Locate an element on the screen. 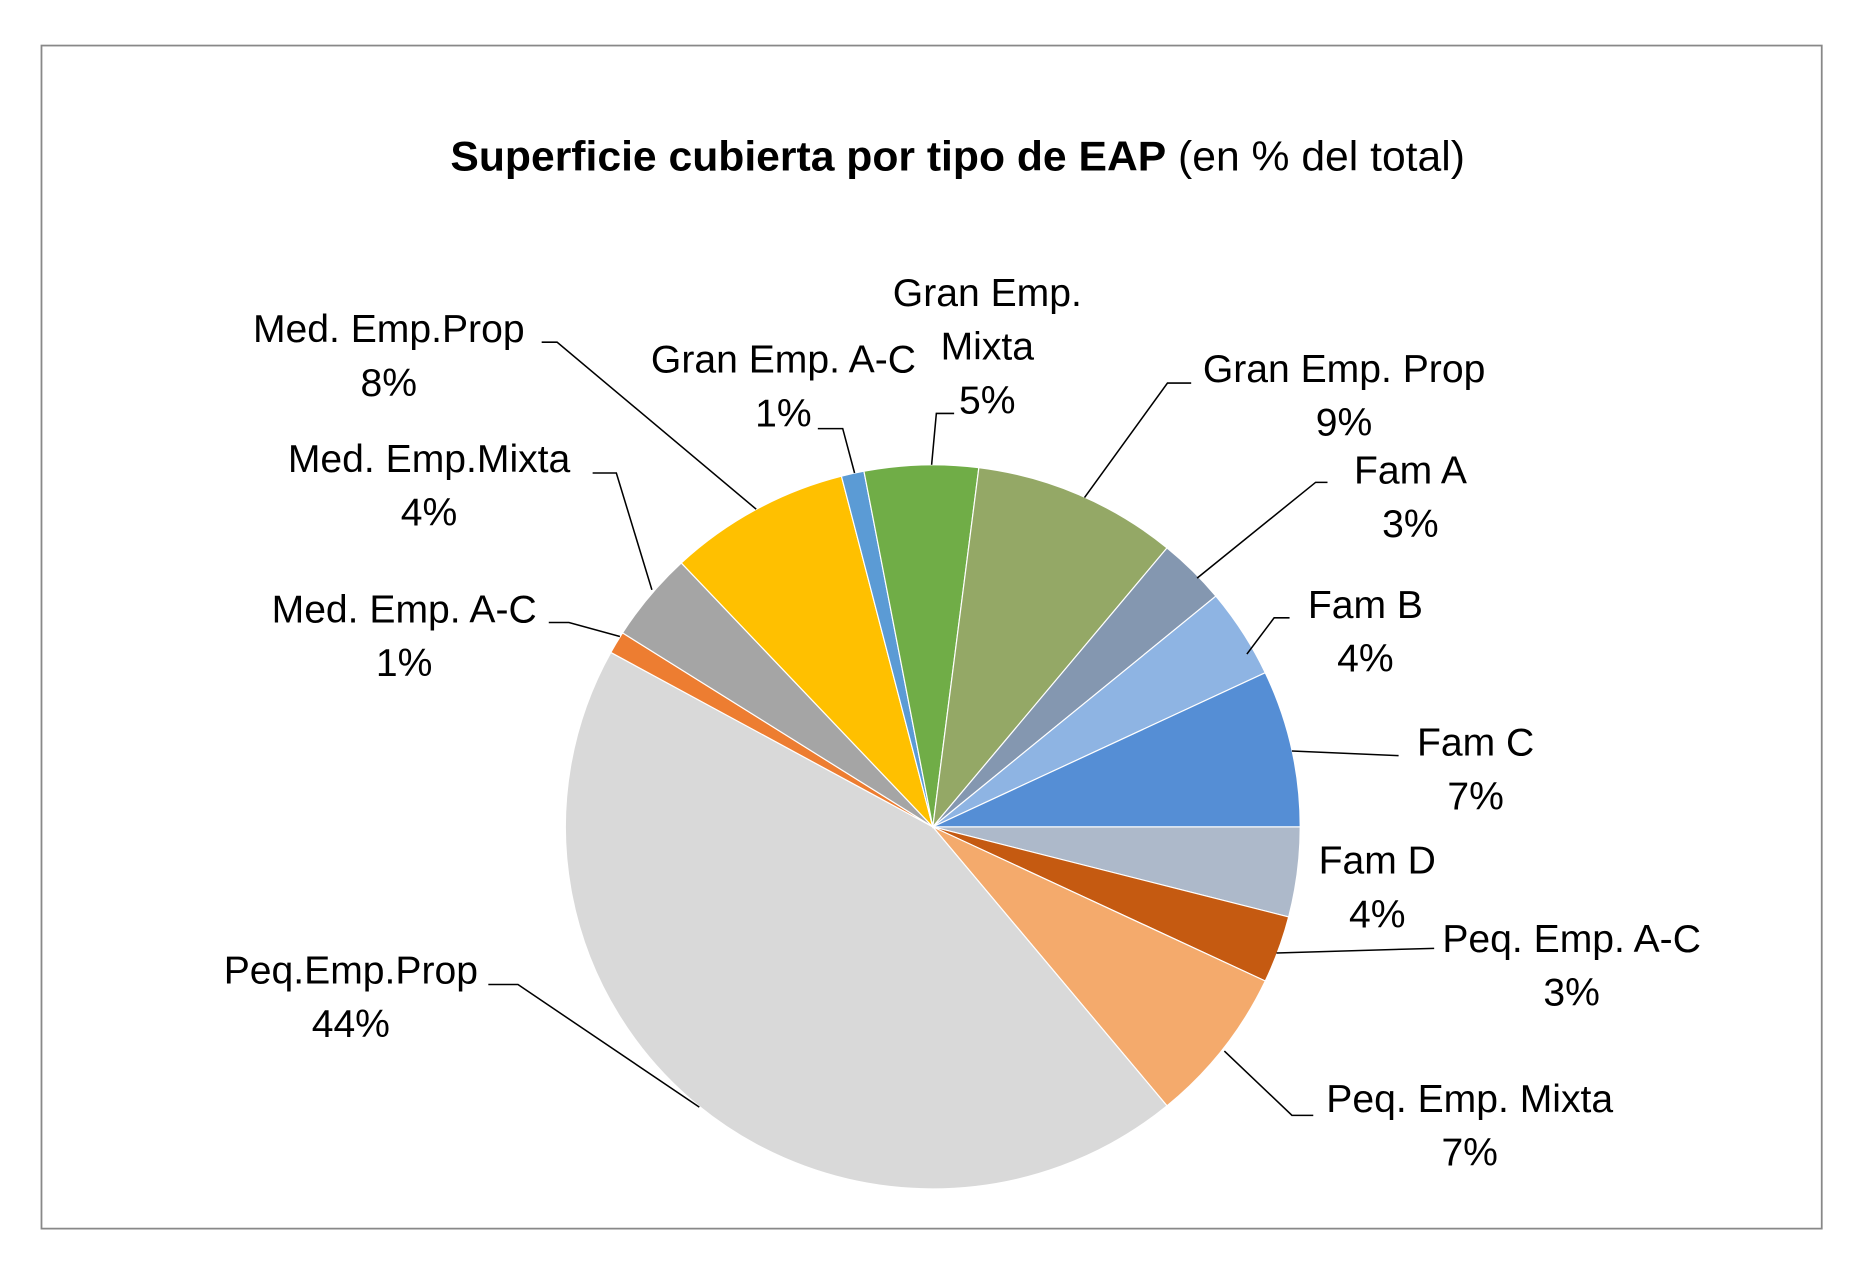 This screenshot has width=1849, height=1273. data-label-category: Fam C is located at coordinates (1475, 743).